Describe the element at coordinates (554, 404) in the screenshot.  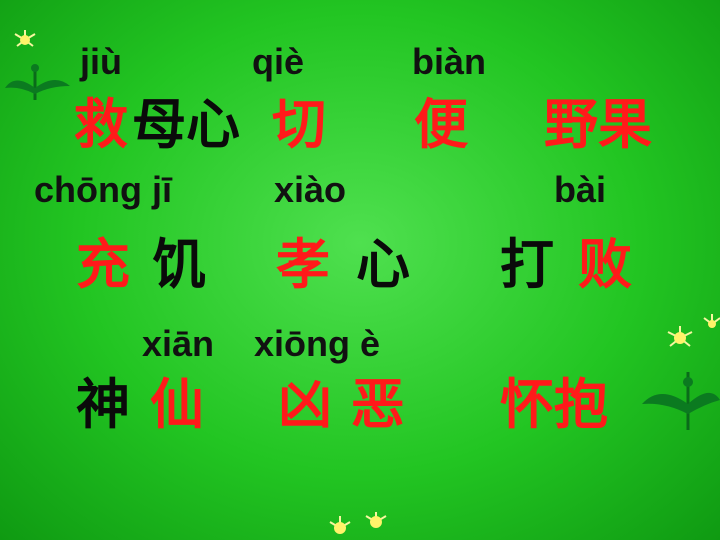
I see `char-huai-bao: 怀抱` at that location.